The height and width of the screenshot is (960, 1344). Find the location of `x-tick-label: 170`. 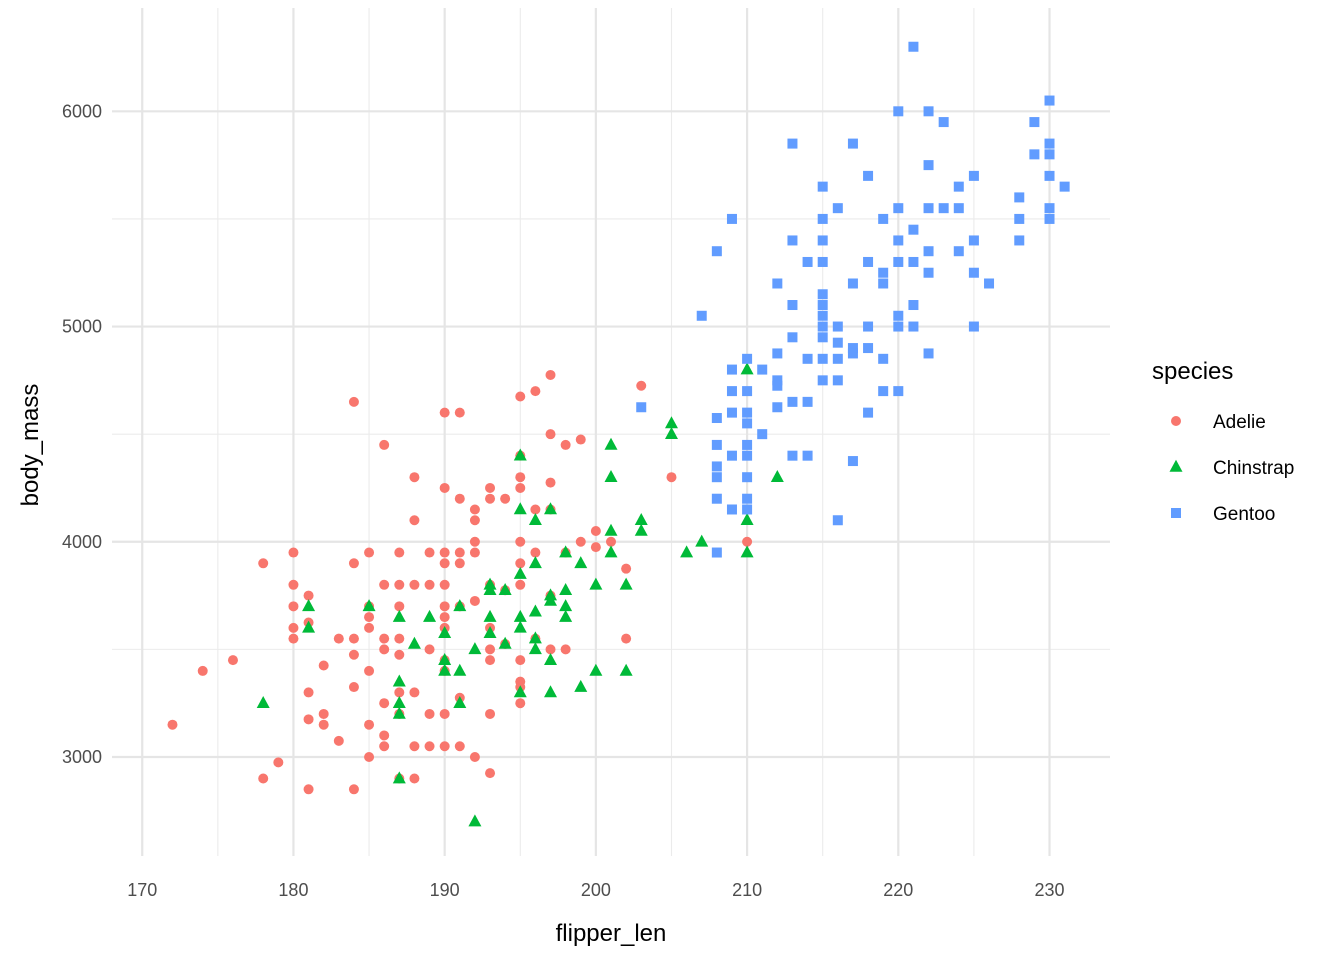

x-tick-label: 170 is located at coordinates (142, 890).